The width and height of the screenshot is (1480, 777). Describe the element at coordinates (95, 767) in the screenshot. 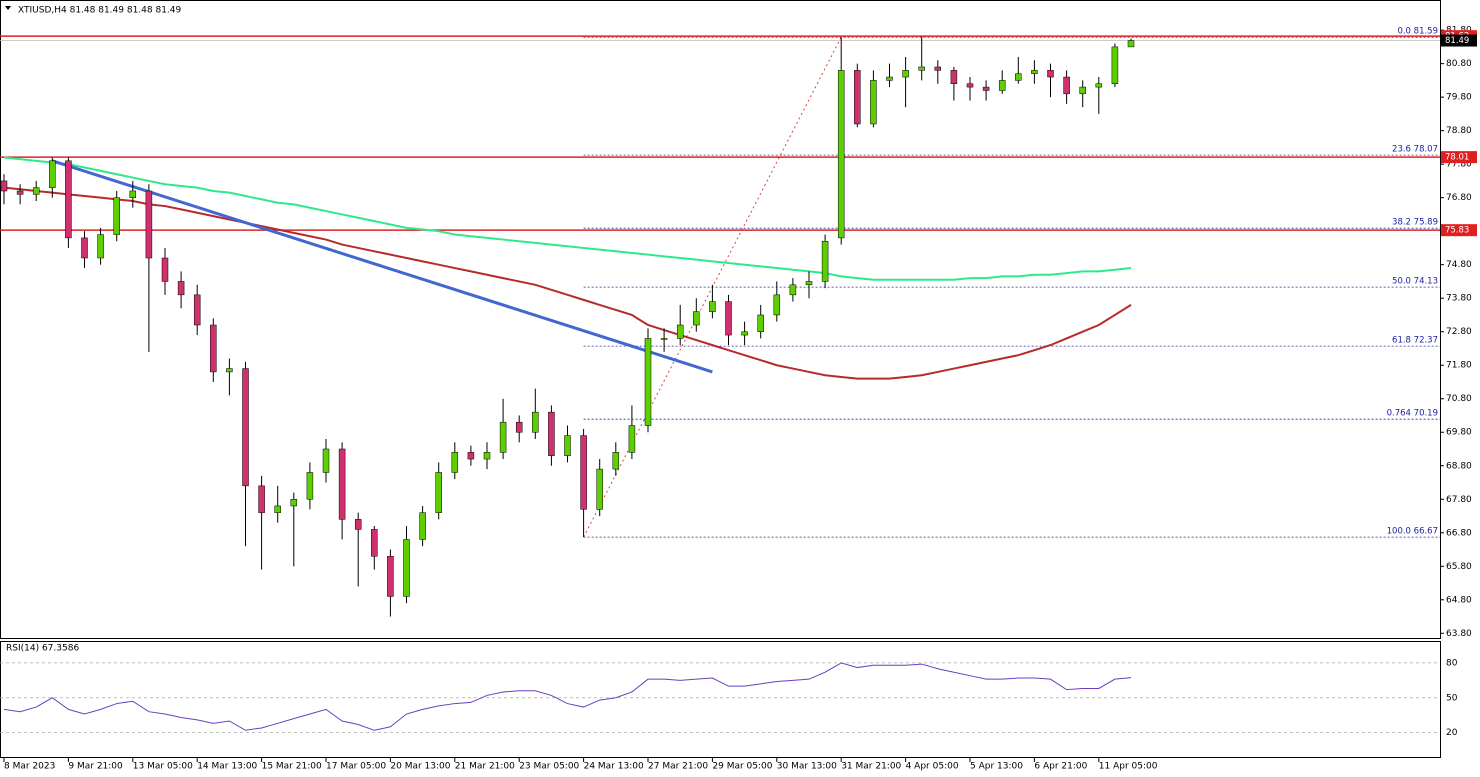

I see `x-tick-label: 9 Mar 21:00` at that location.